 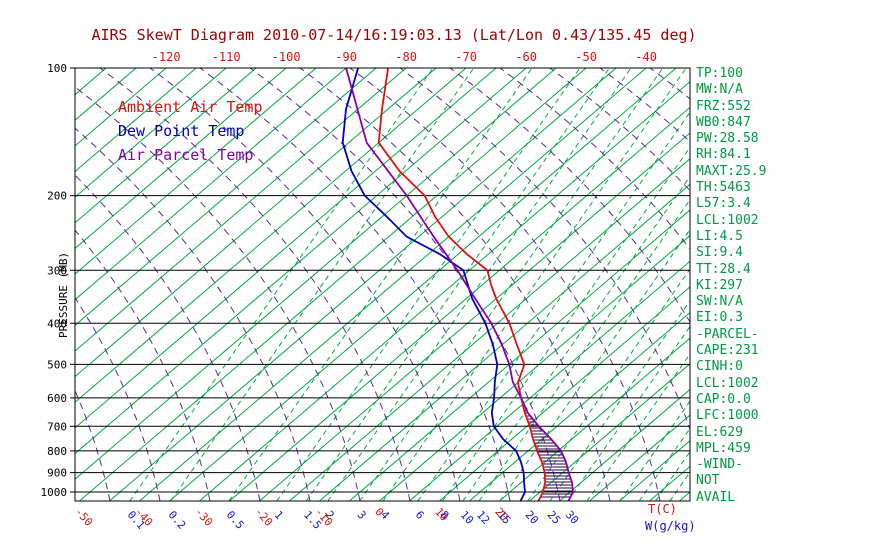 What do you see at coordinates (186, 155) in the screenshot?
I see `legend-item-air-parcel-temp: Air Parcel Temp` at bounding box center [186, 155].